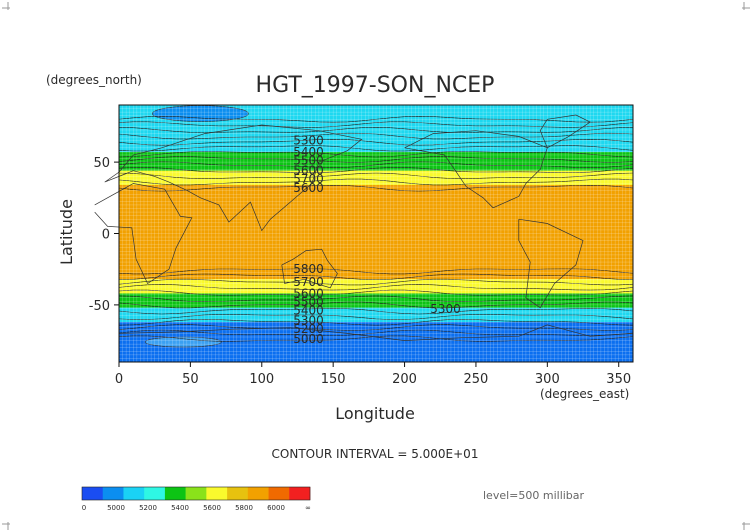  I want to click on colorbar-tick-label: 5200, so click(148, 508).